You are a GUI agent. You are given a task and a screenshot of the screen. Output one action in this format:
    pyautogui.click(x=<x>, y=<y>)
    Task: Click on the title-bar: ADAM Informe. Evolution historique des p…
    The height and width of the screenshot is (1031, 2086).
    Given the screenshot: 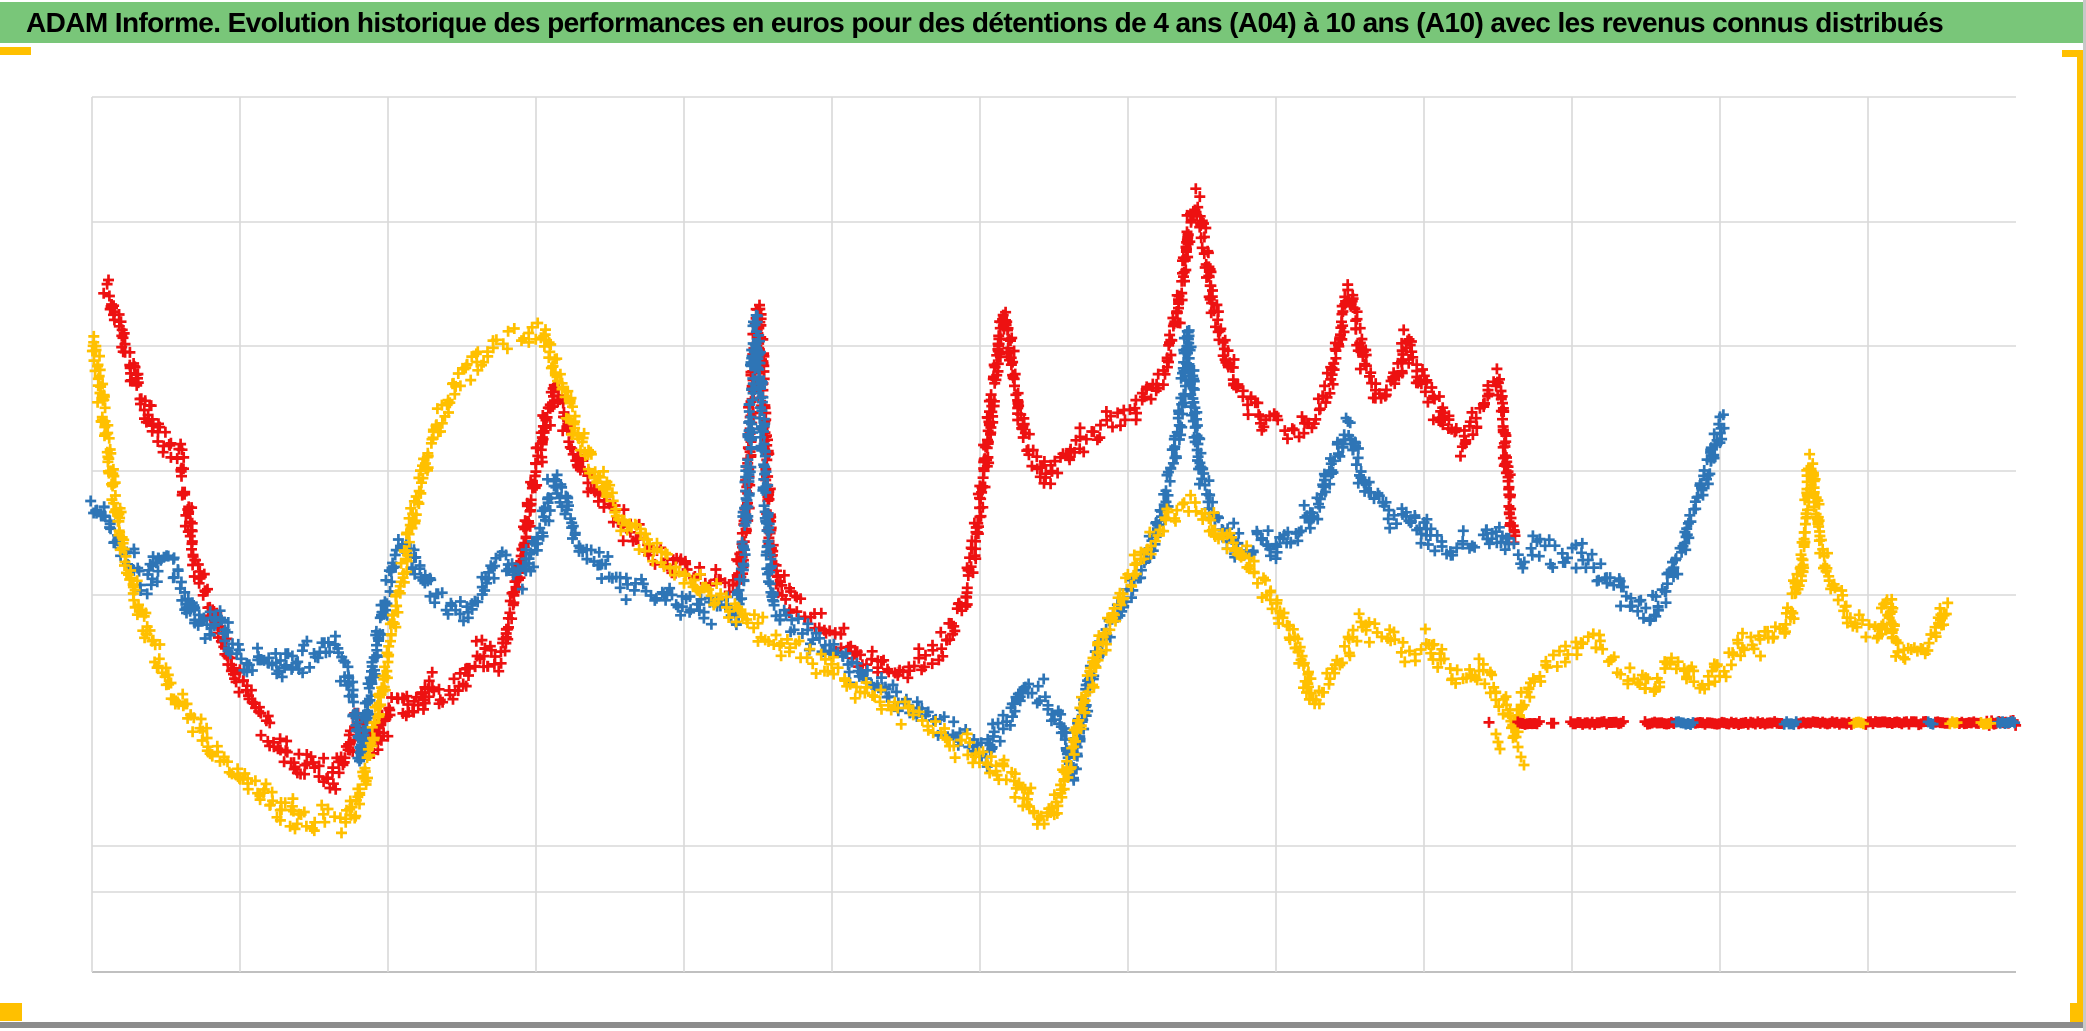 What is the action you would take?
    pyautogui.click(x=1042, y=22)
    